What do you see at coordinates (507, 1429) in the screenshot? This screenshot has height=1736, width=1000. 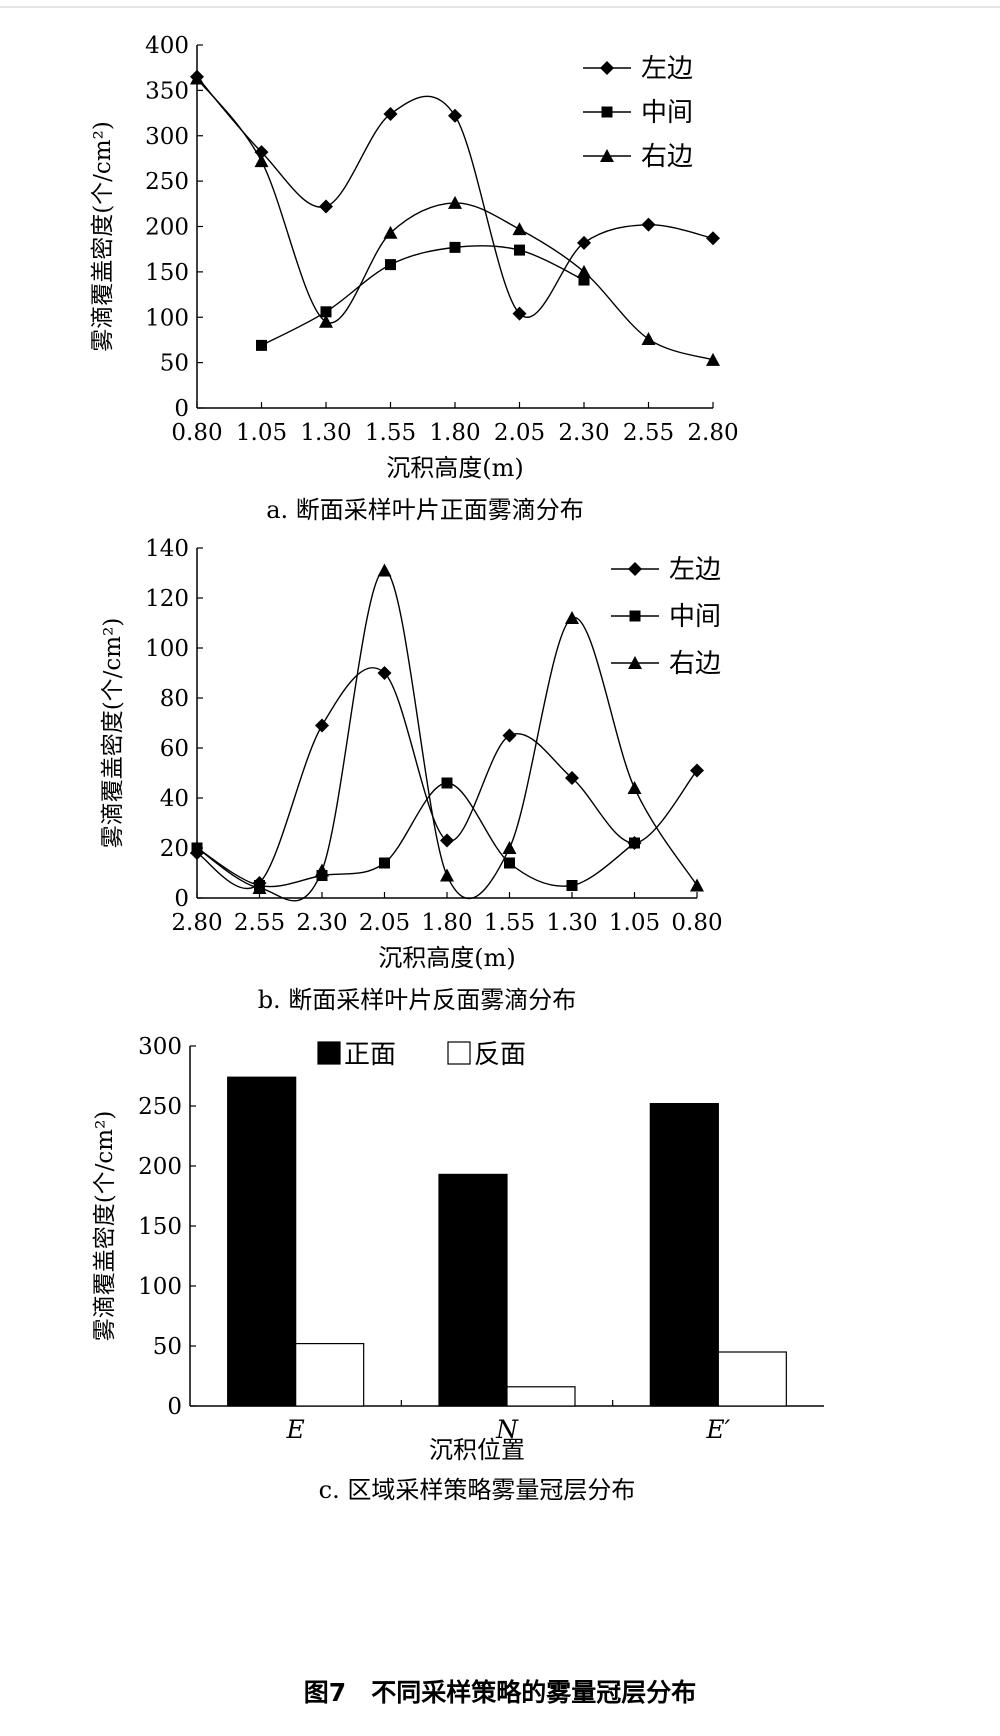 I see `x-tick-label: N` at bounding box center [507, 1429].